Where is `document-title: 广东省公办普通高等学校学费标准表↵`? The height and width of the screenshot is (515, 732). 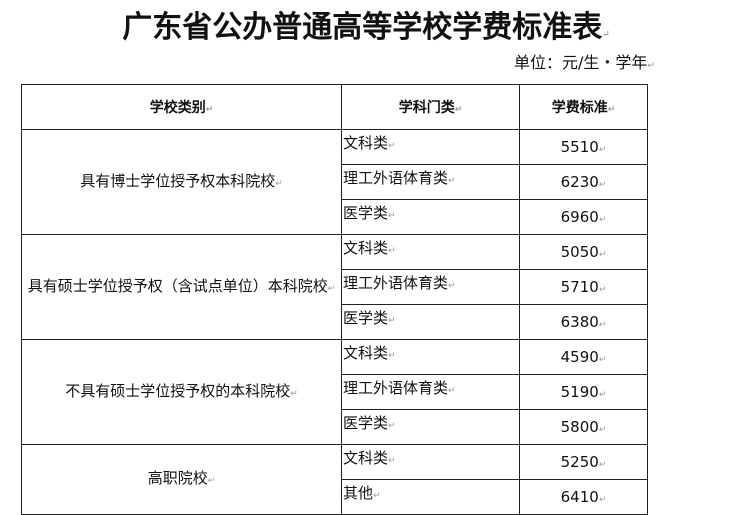
document-title: 广东省公办普通高等学校学费标准表↵ is located at coordinates (366, 27).